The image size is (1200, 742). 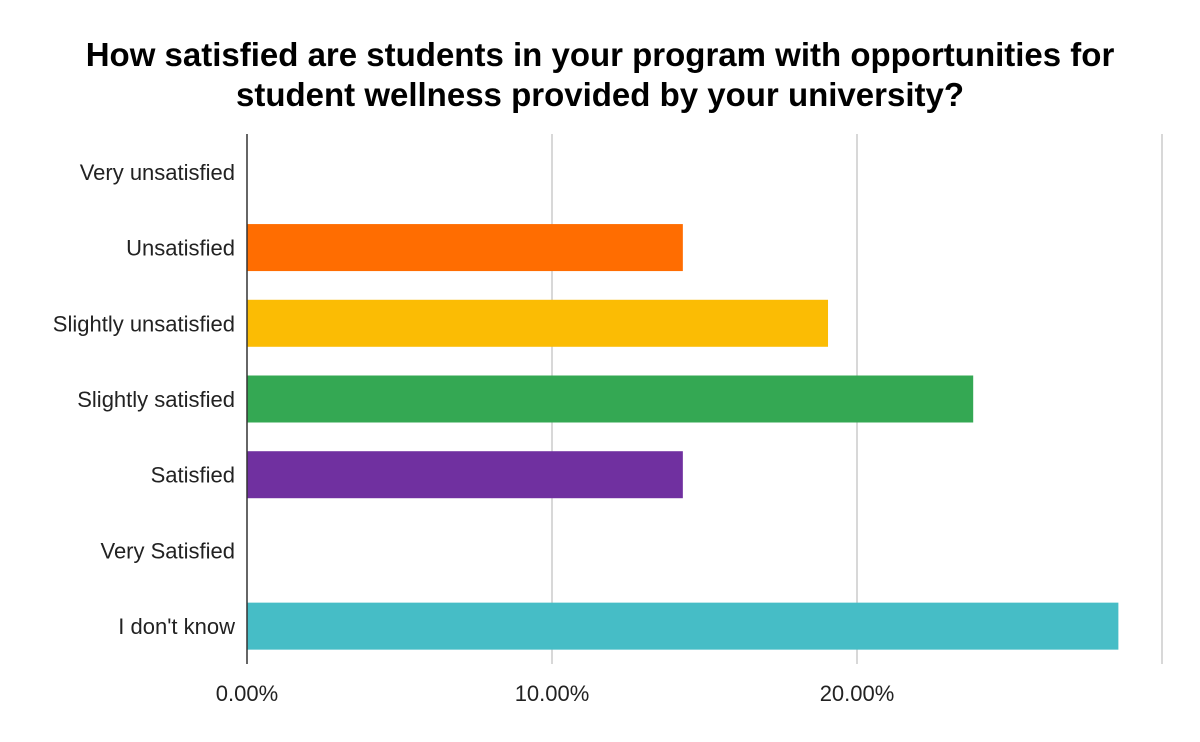 I want to click on x-tick-label: 0.00%, so click(x=247, y=693).